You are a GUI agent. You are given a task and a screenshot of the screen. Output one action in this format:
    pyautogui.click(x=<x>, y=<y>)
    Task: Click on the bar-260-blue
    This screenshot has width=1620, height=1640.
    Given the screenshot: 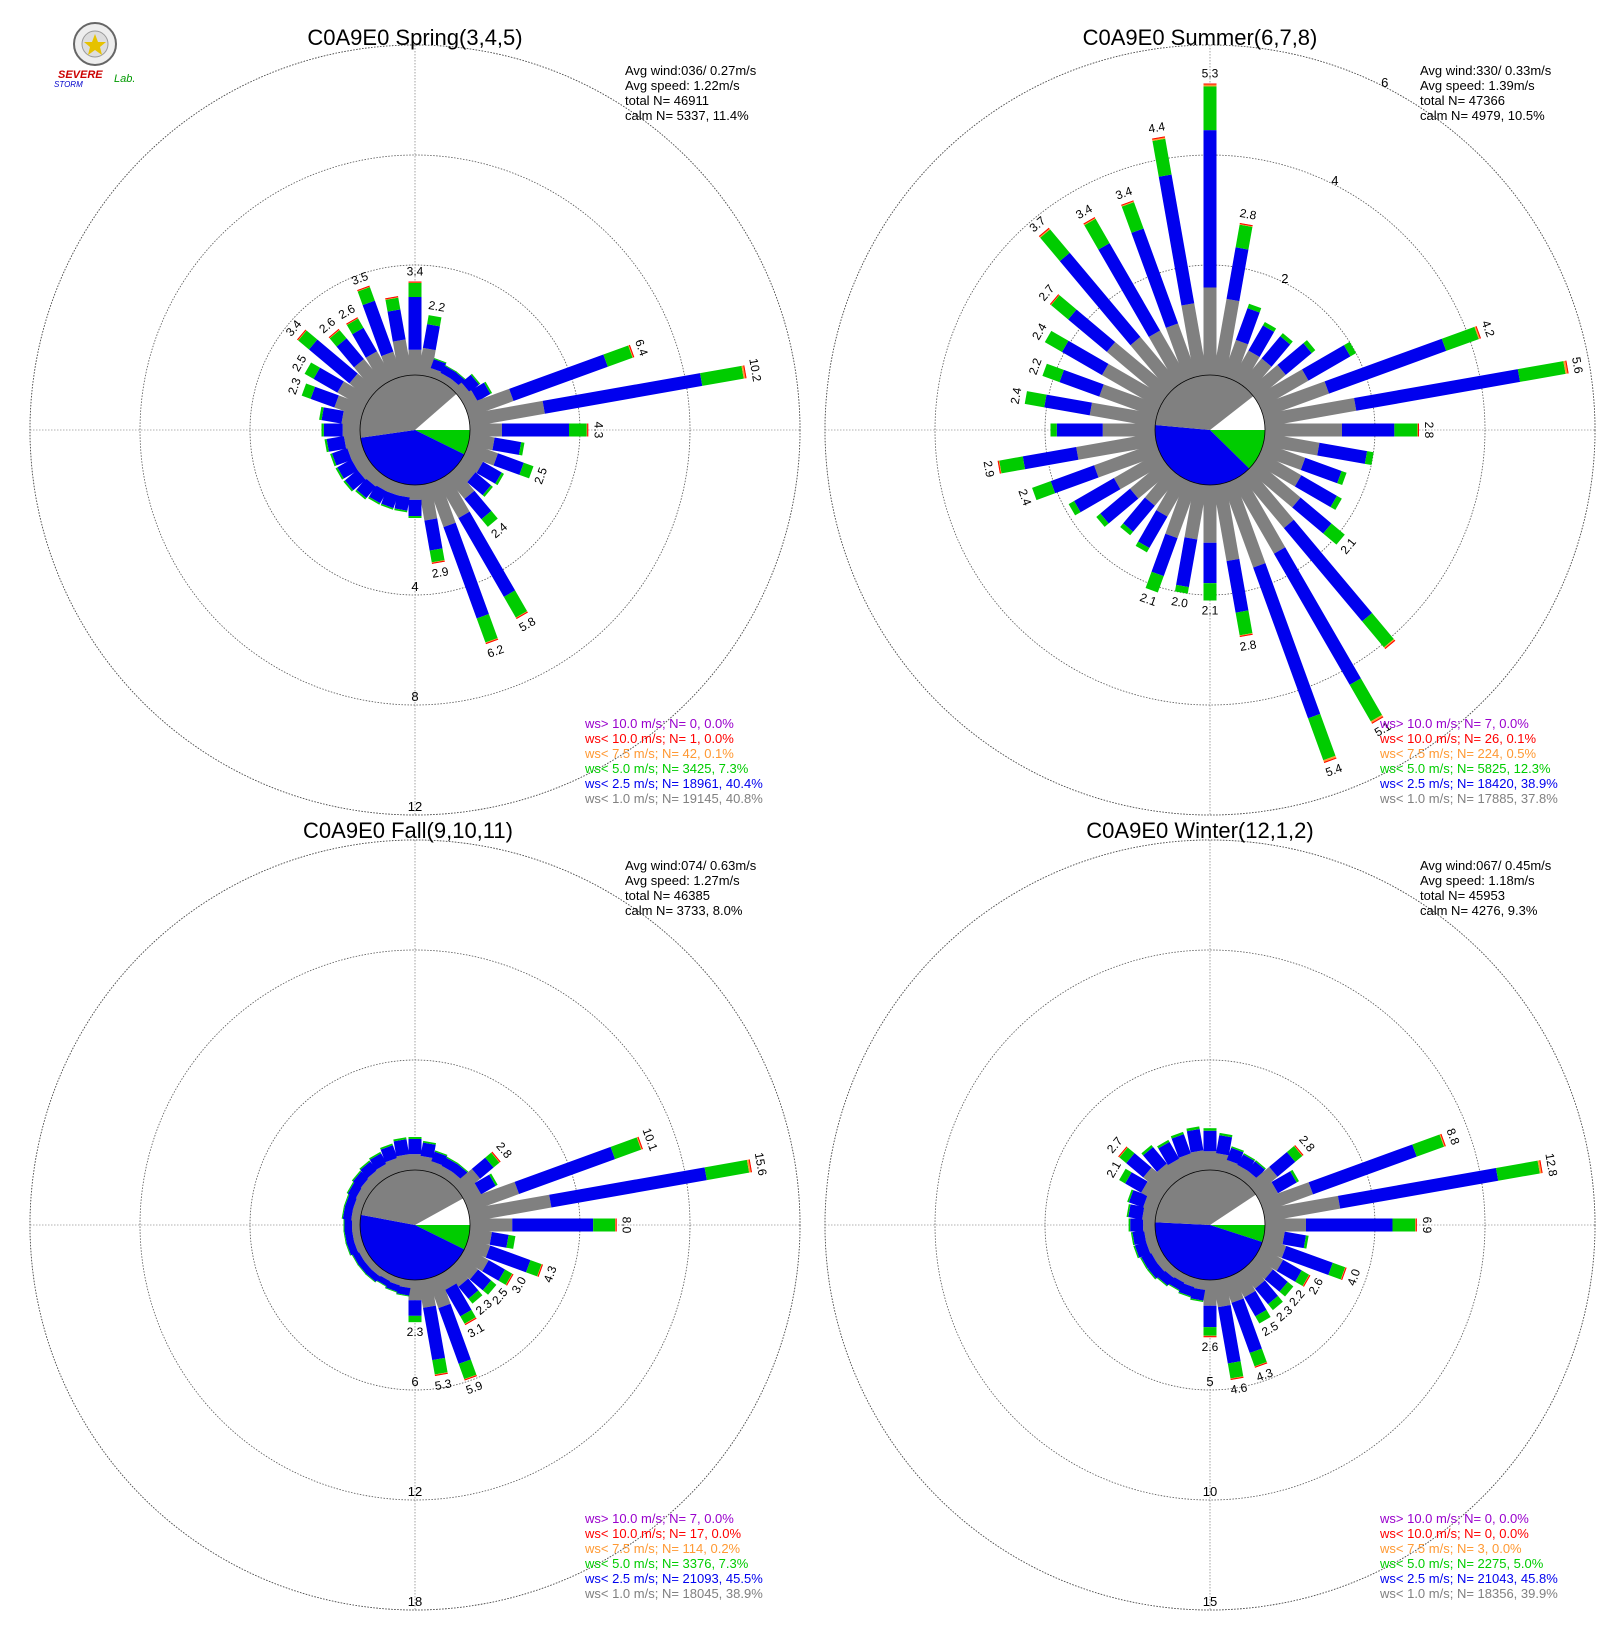 What is the action you would take?
    pyautogui.click(x=1050, y=458)
    